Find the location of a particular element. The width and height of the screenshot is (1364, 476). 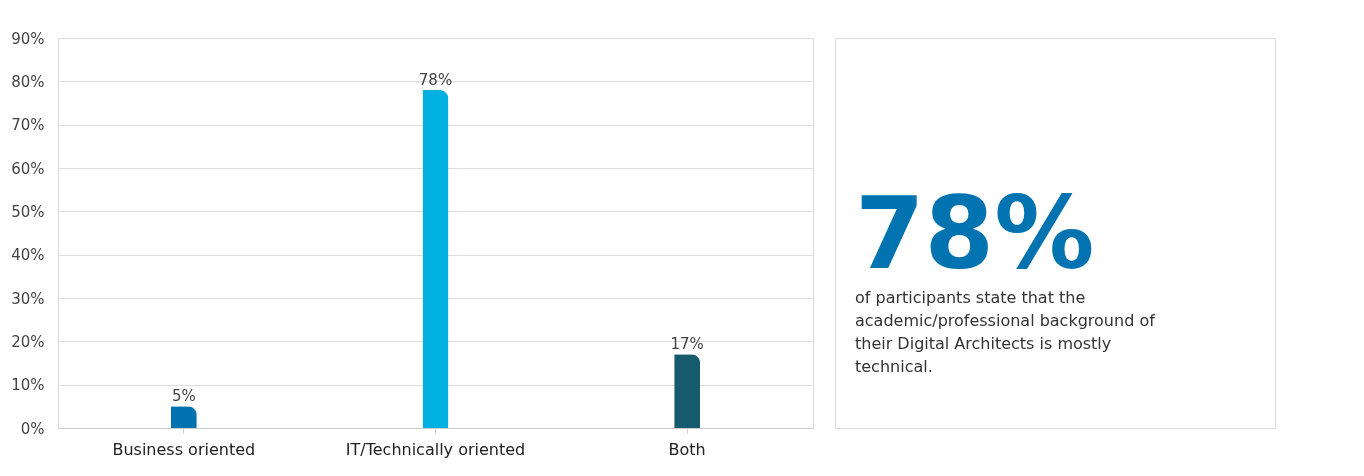

y-tick-label: 0% is located at coordinates (32, 428).